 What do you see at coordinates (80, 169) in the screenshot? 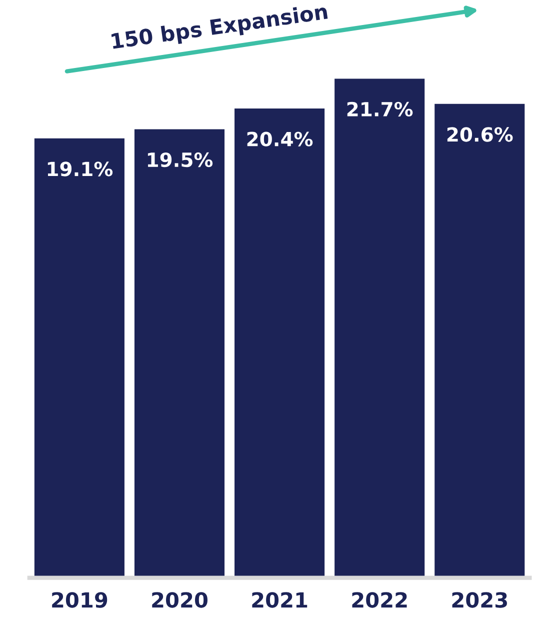
I see `data-label: 19.1%` at bounding box center [80, 169].